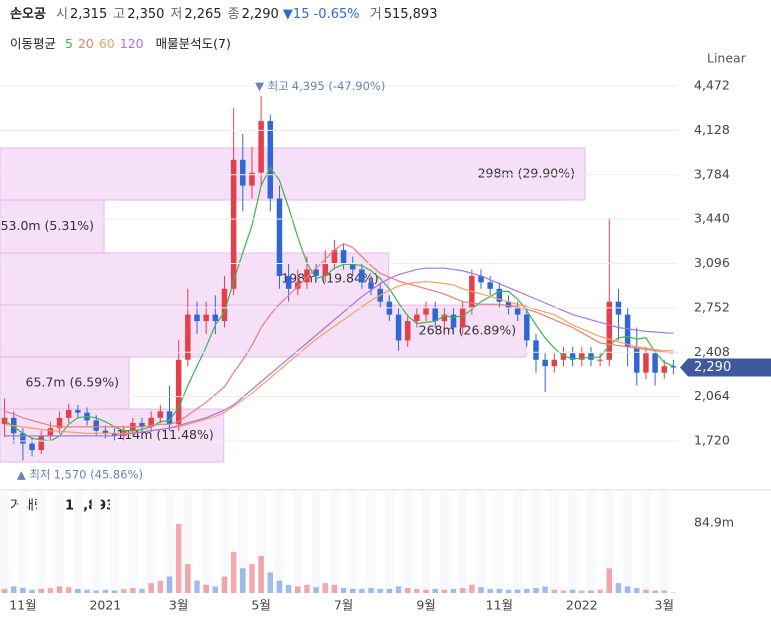 This screenshot has height=619, width=771. Describe the element at coordinates (714, 522) in the screenshot. I see `volume-tick-label: 84.9m` at that location.